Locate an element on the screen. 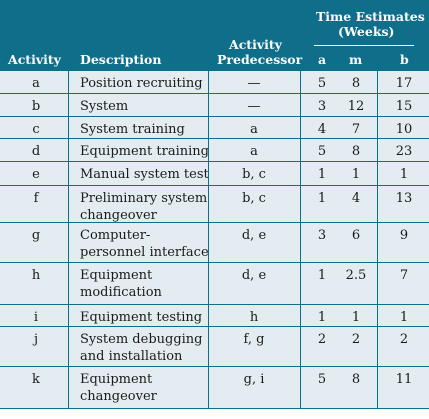 The width and height of the screenshot is (429, 419). description-cell: Equipment training is located at coordinates (144, 151).